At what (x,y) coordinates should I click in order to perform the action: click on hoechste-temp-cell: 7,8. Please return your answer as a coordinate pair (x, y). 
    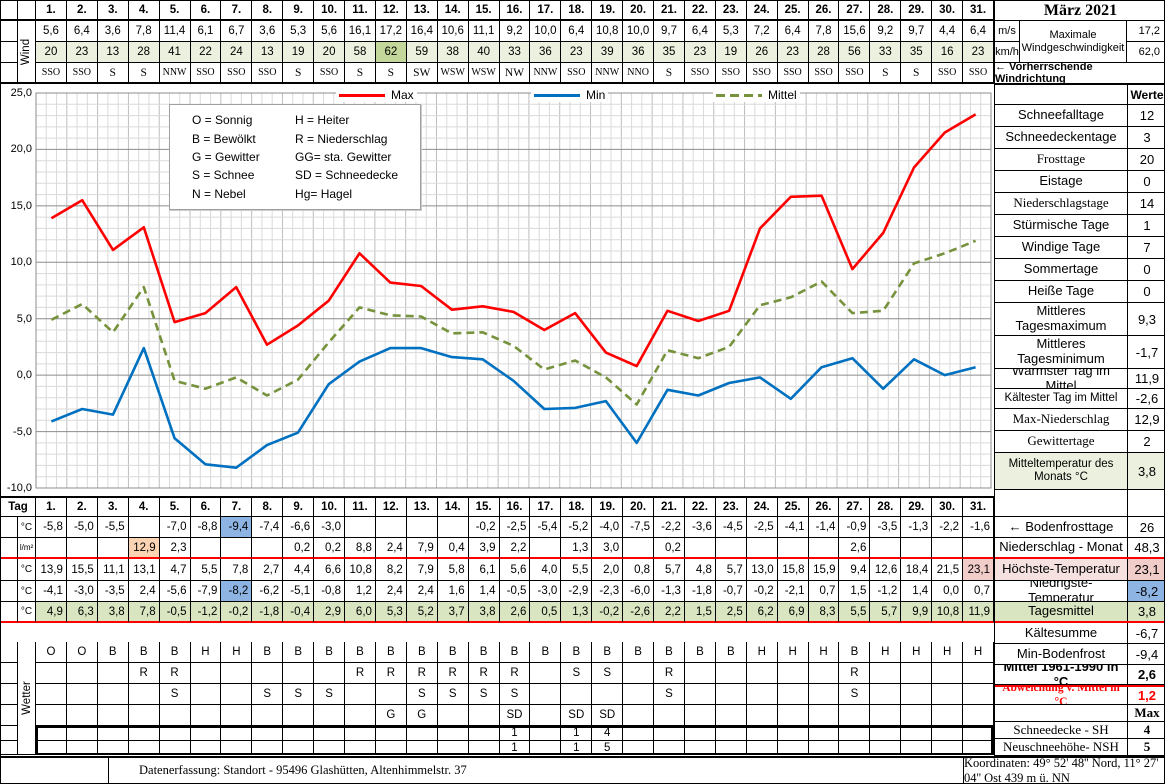
    Looking at the image, I should click on (237, 570).